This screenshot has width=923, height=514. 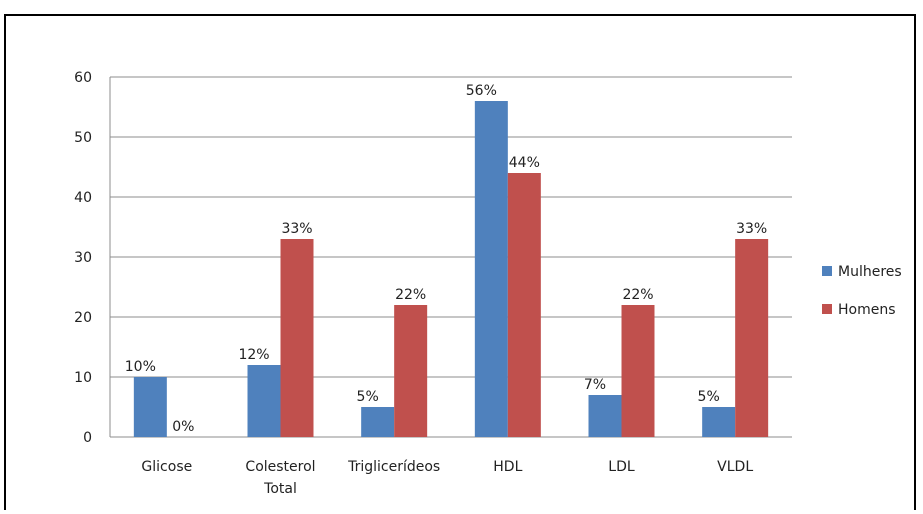 What do you see at coordinates (183, 427) in the screenshot?
I see `data-label: 0%` at bounding box center [183, 427].